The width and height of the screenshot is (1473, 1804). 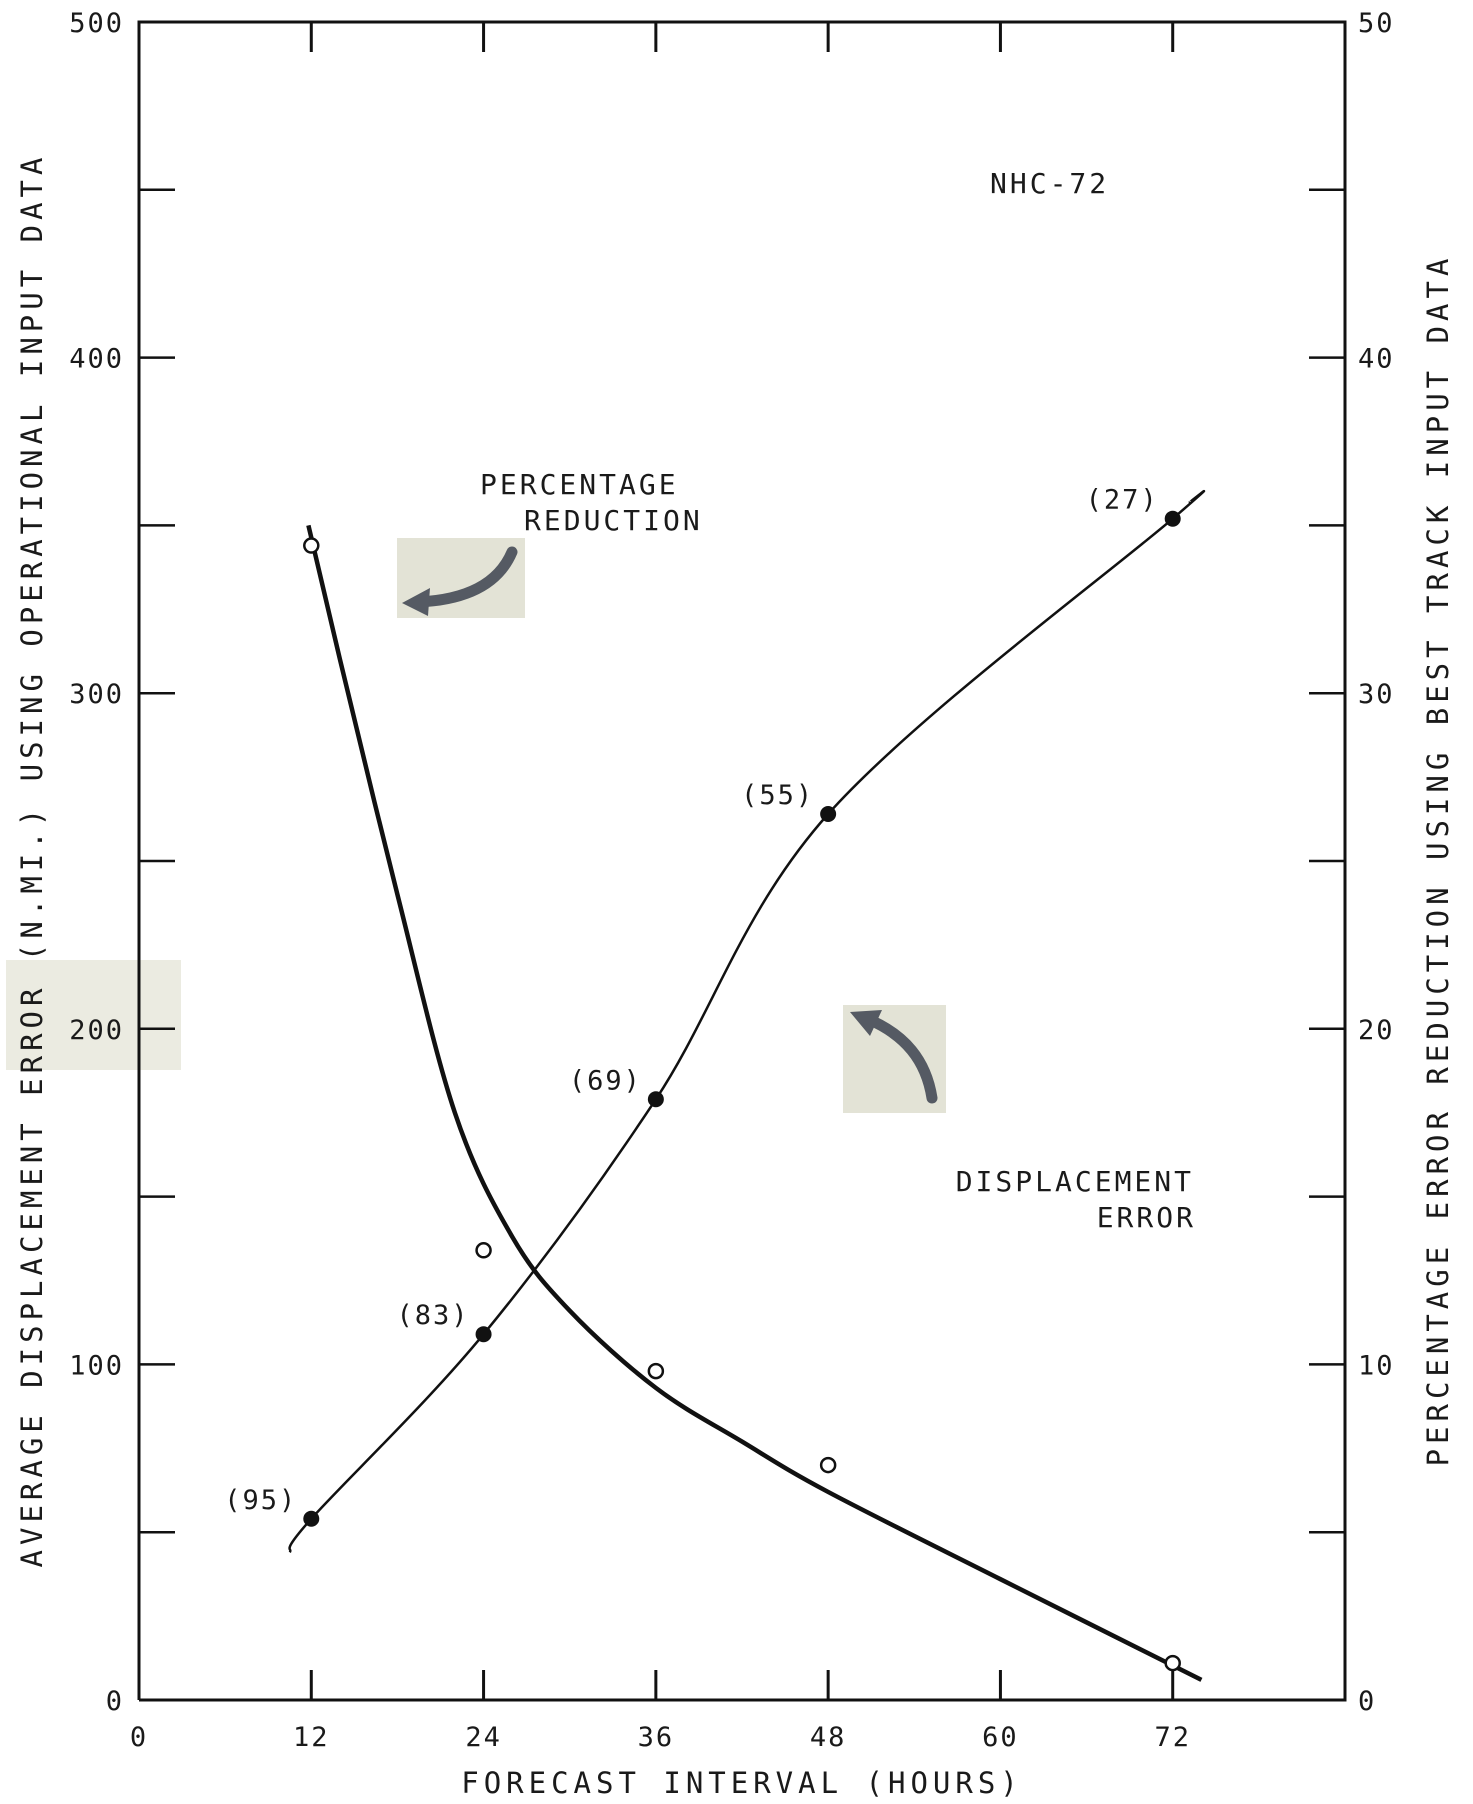 I want to click on pct-reduction-arrow, so click(x=465, y=577).